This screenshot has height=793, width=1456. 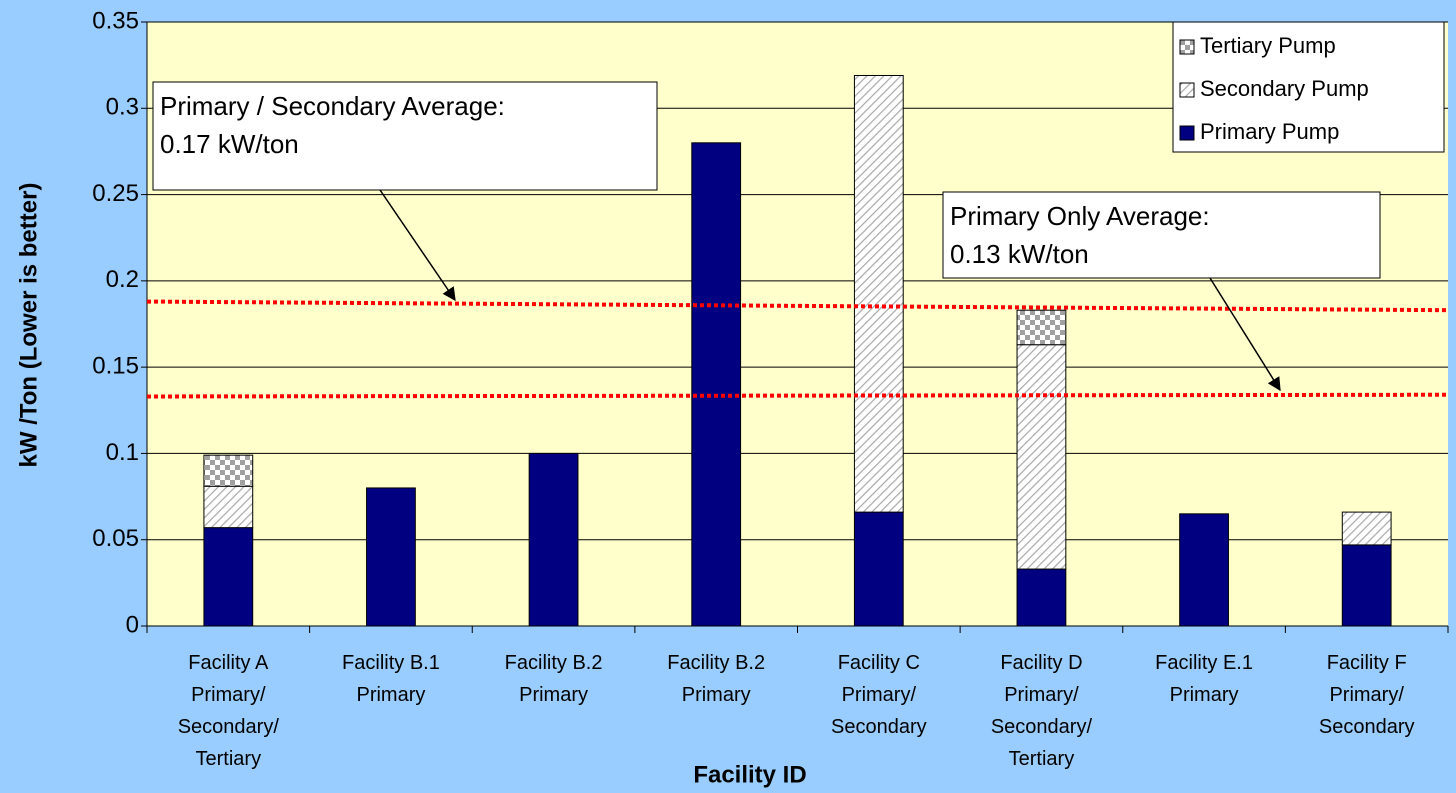 I want to click on legend-box, so click(x=1308, y=87).